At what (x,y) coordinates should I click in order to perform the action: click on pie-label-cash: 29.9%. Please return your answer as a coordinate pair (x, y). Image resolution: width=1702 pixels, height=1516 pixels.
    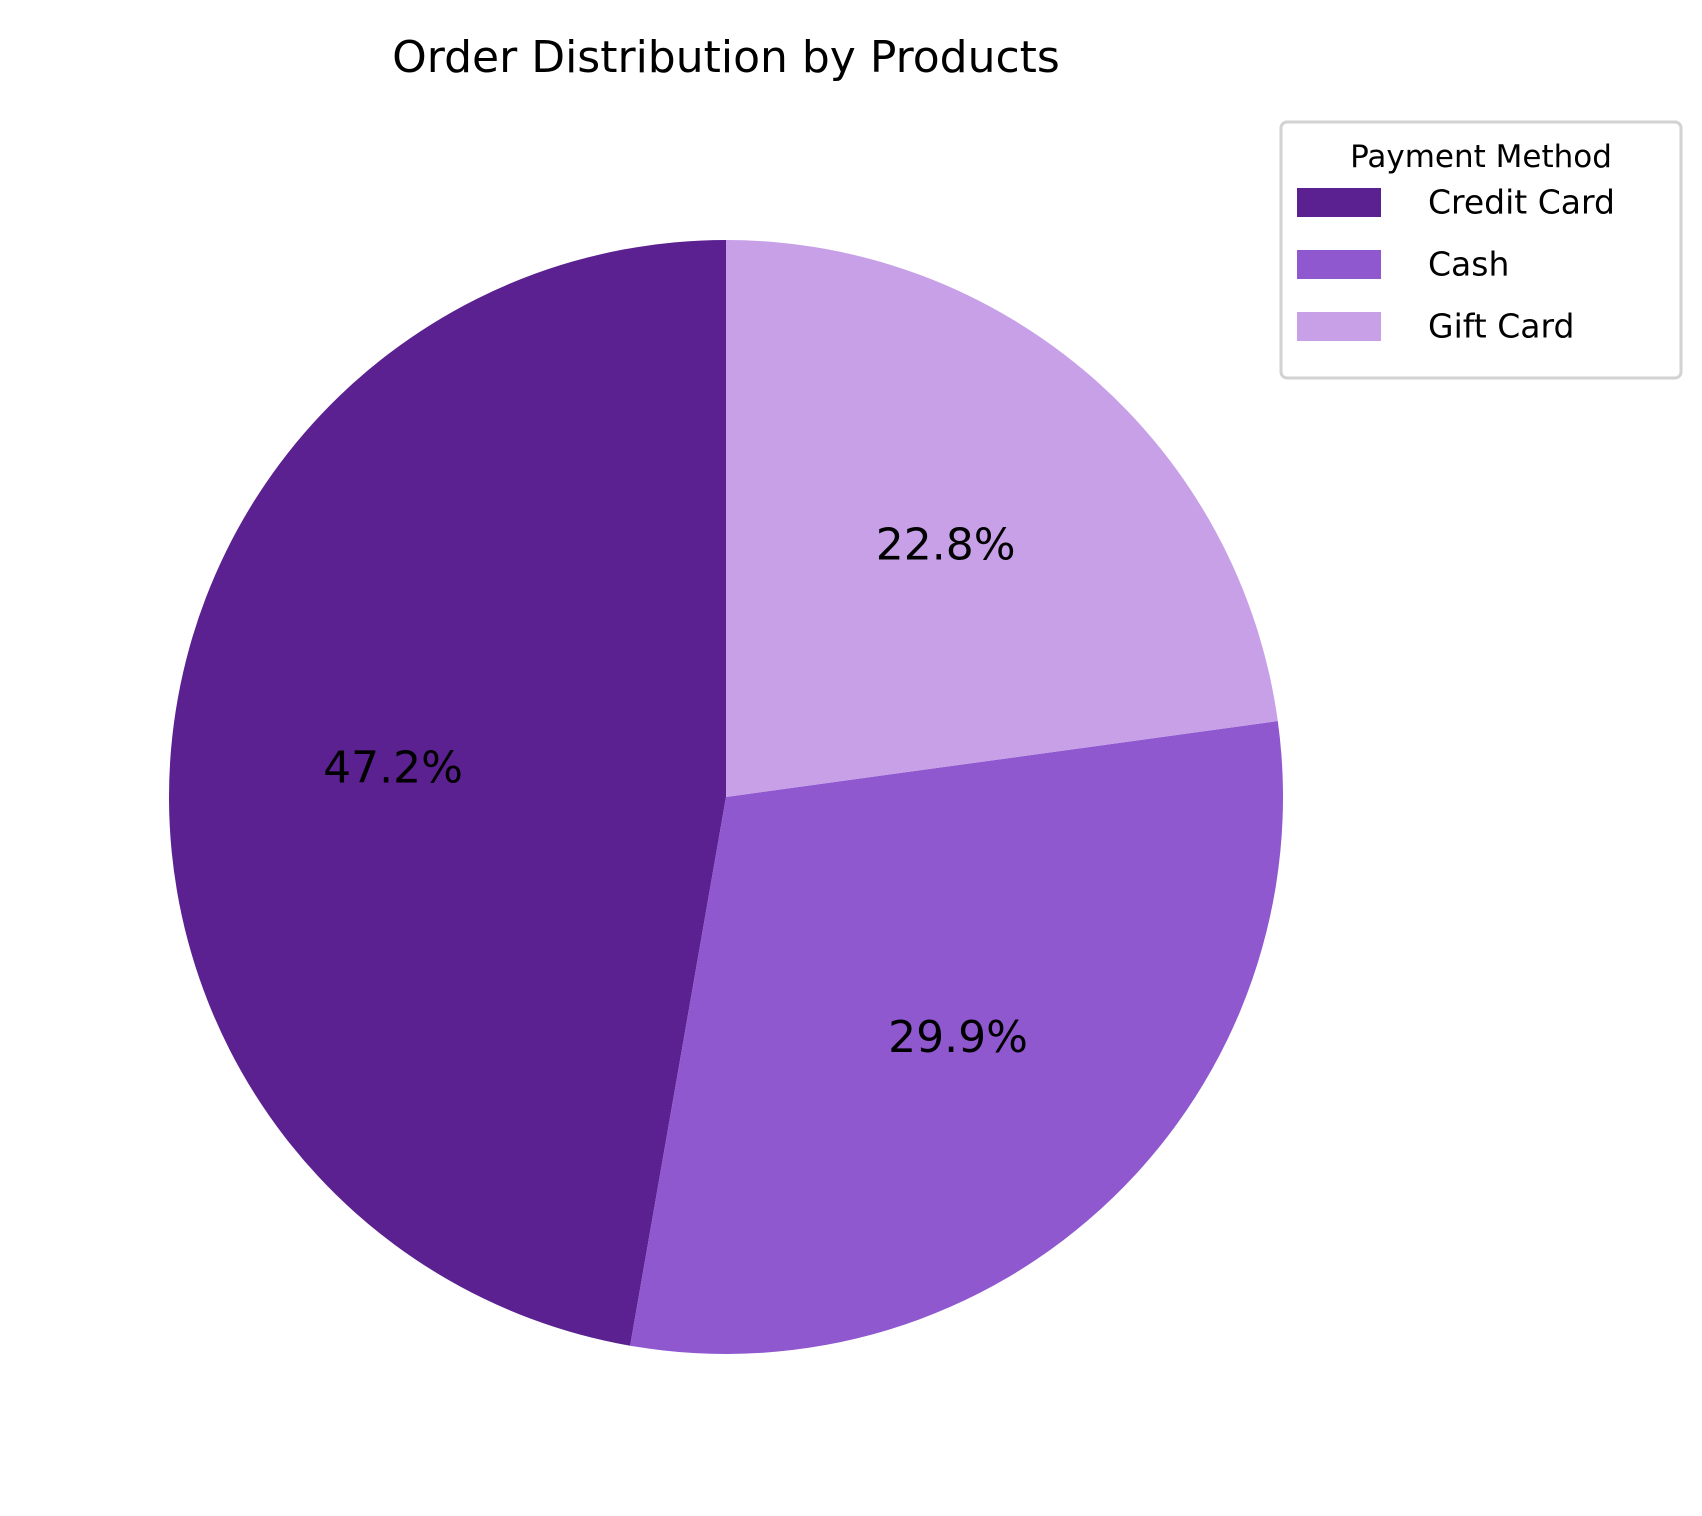
    Looking at the image, I should click on (958, 1037).